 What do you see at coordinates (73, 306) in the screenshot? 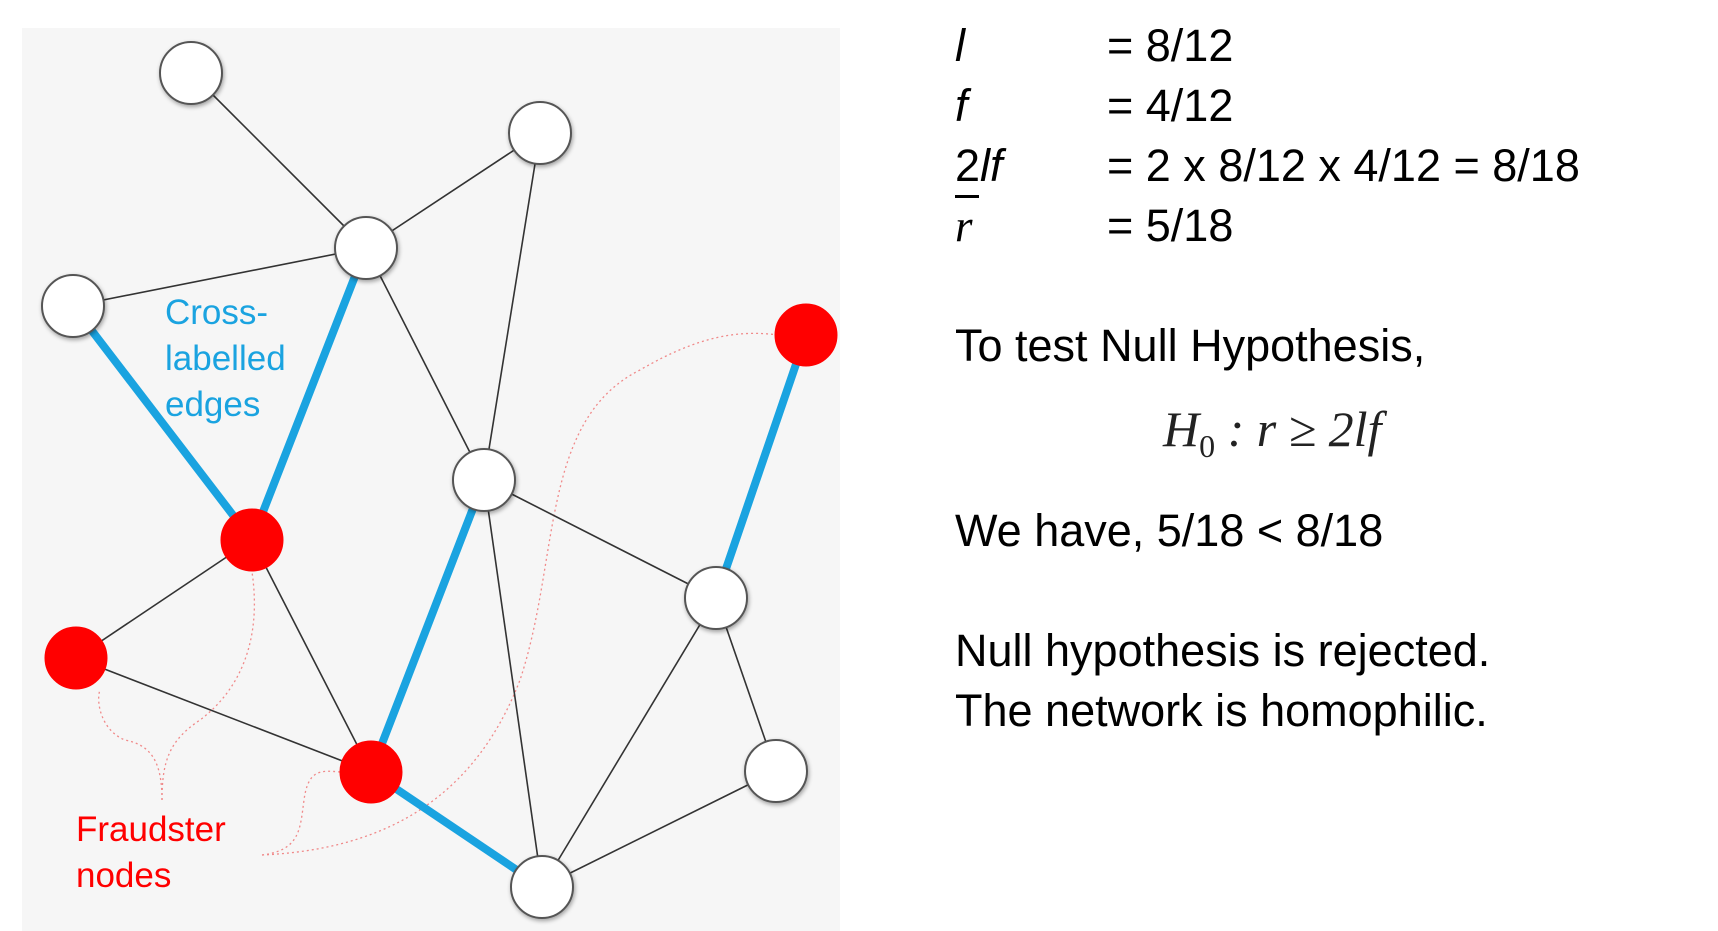
I see `node-n4` at bounding box center [73, 306].